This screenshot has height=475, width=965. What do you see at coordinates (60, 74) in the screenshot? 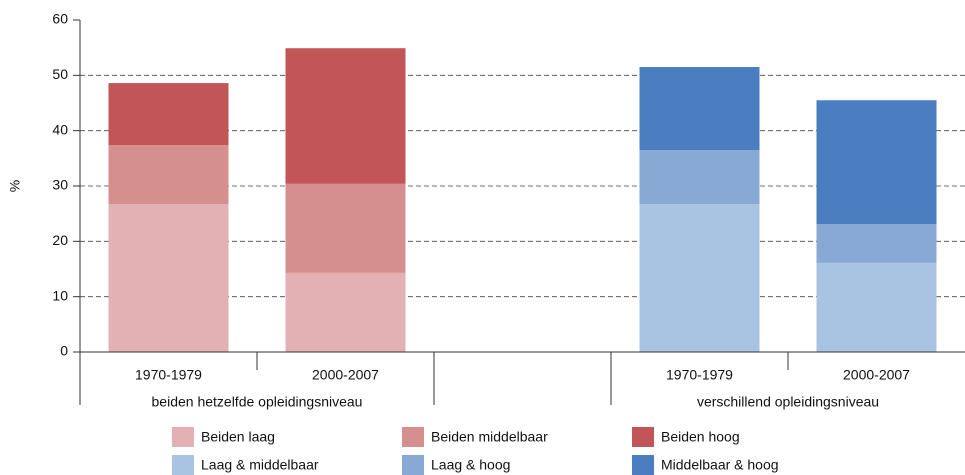
I see `y-tick-label: 50` at bounding box center [60, 74].